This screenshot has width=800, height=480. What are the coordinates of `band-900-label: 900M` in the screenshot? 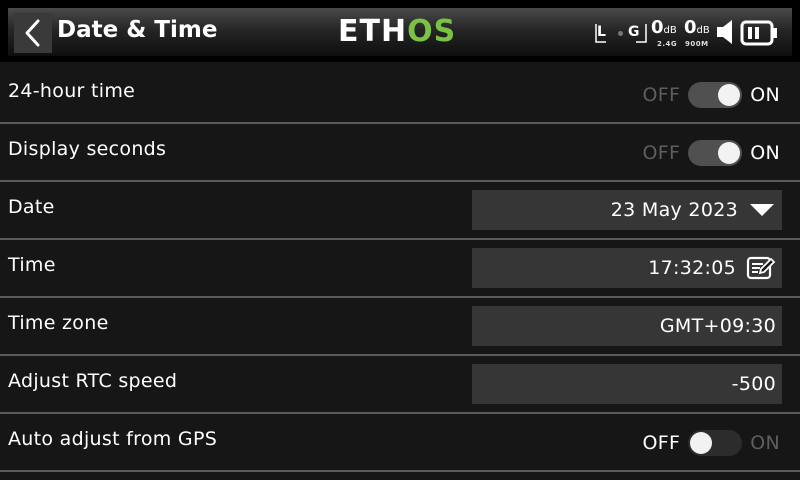 It's located at (697, 44).